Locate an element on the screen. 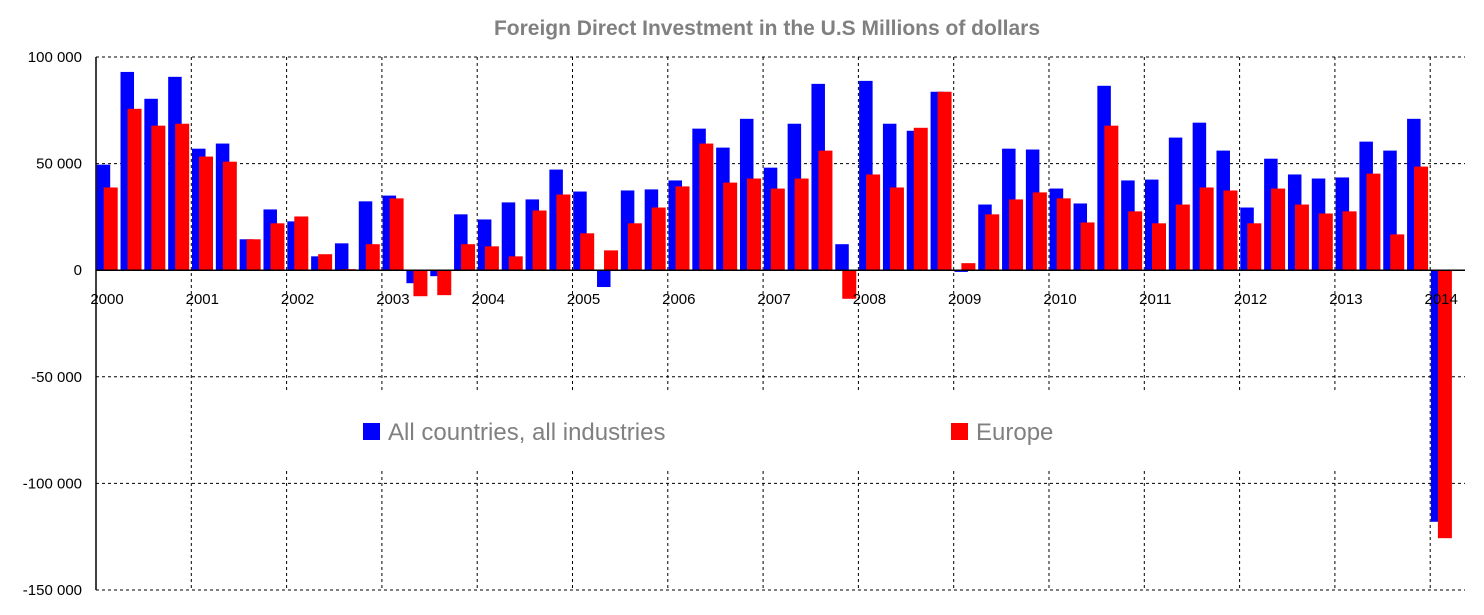 The width and height of the screenshot is (1484, 615). x-tick-label: 2011 is located at coordinates (1155, 299).